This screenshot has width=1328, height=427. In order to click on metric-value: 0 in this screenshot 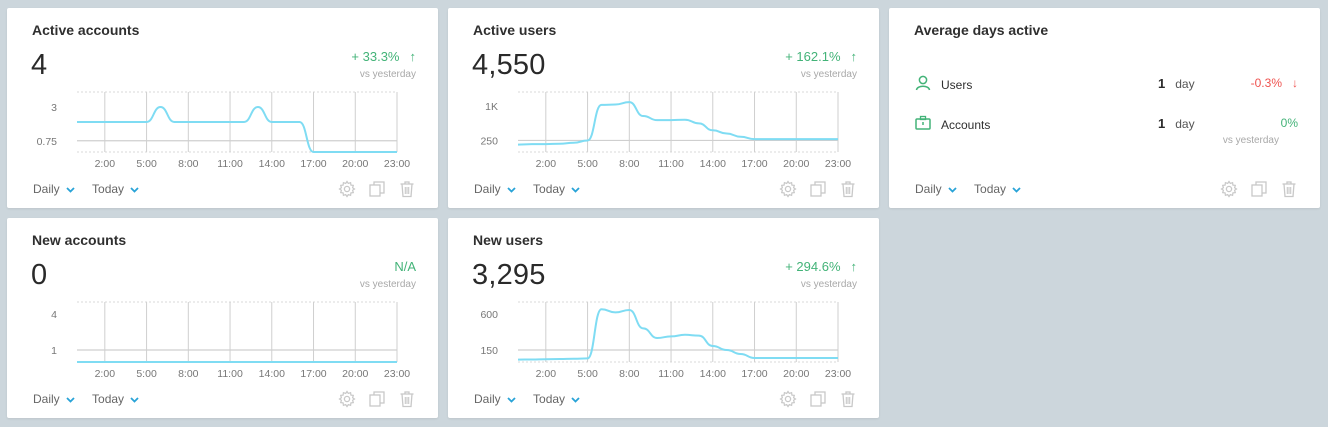, I will do `click(39, 275)`.